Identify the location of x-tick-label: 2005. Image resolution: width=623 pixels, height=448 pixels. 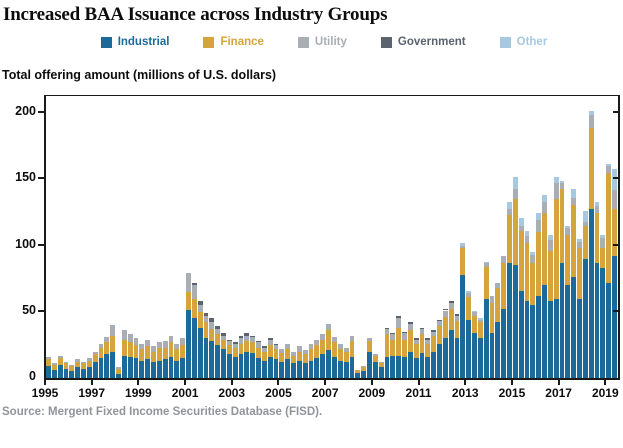
(278, 393).